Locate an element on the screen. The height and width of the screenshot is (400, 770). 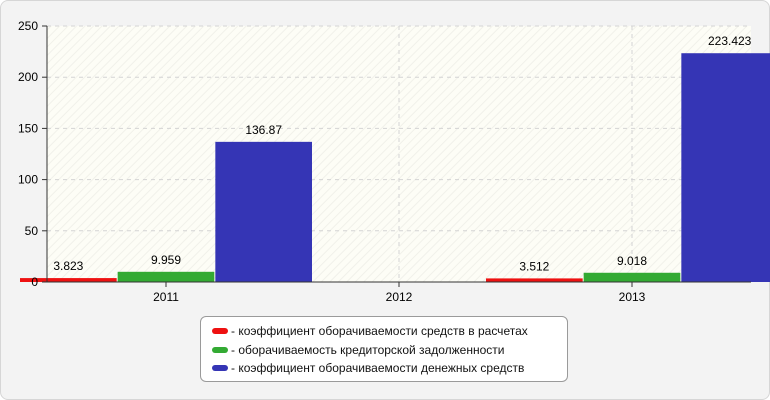
data-label: 136.87 is located at coordinates (263, 130).